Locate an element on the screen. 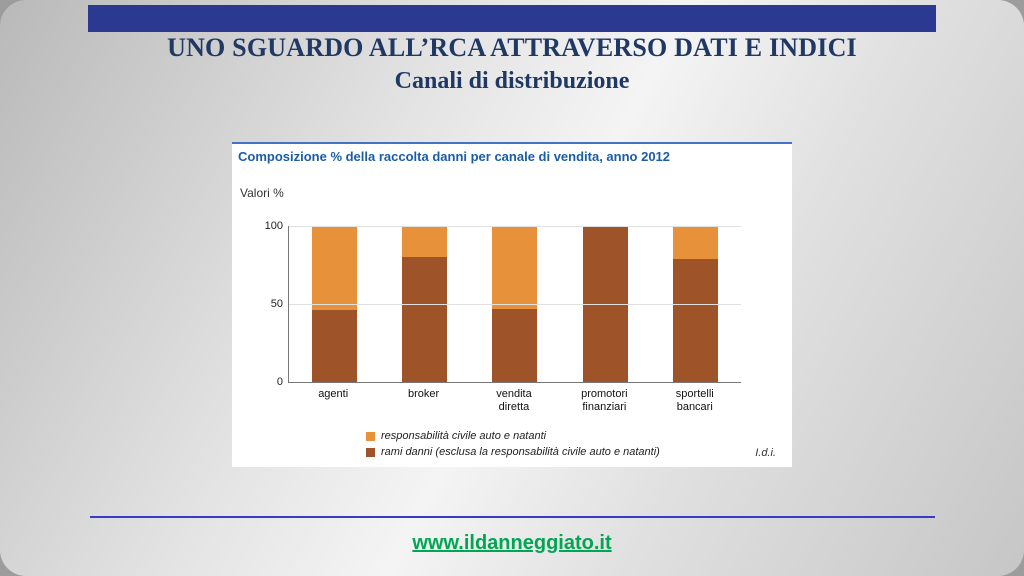 The image size is (1024, 576). legend-item: responsabilità civile auto e natanti is located at coordinates (513, 436).